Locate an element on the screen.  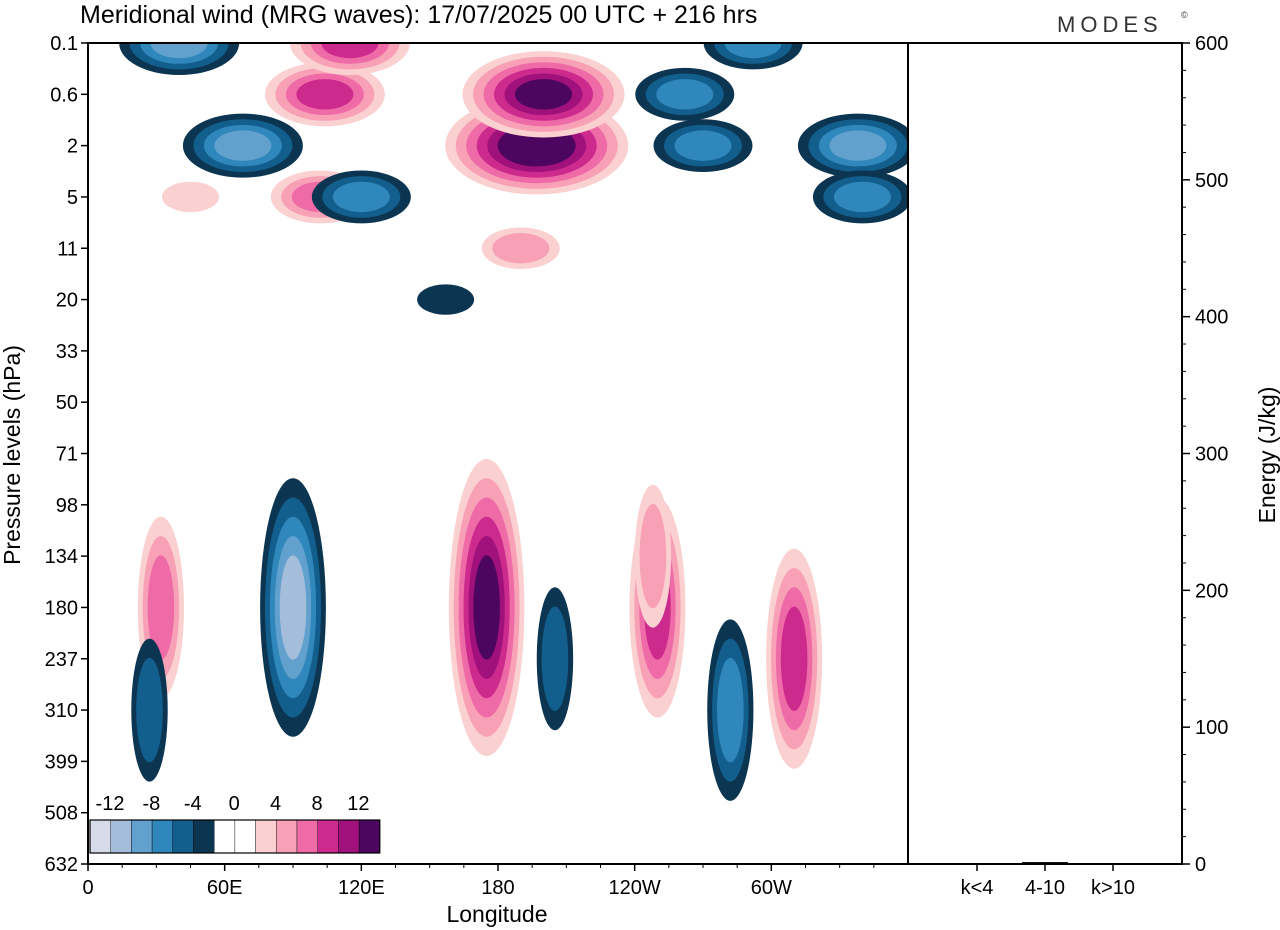
x-axis-label: Longitude is located at coordinates (496, 914).